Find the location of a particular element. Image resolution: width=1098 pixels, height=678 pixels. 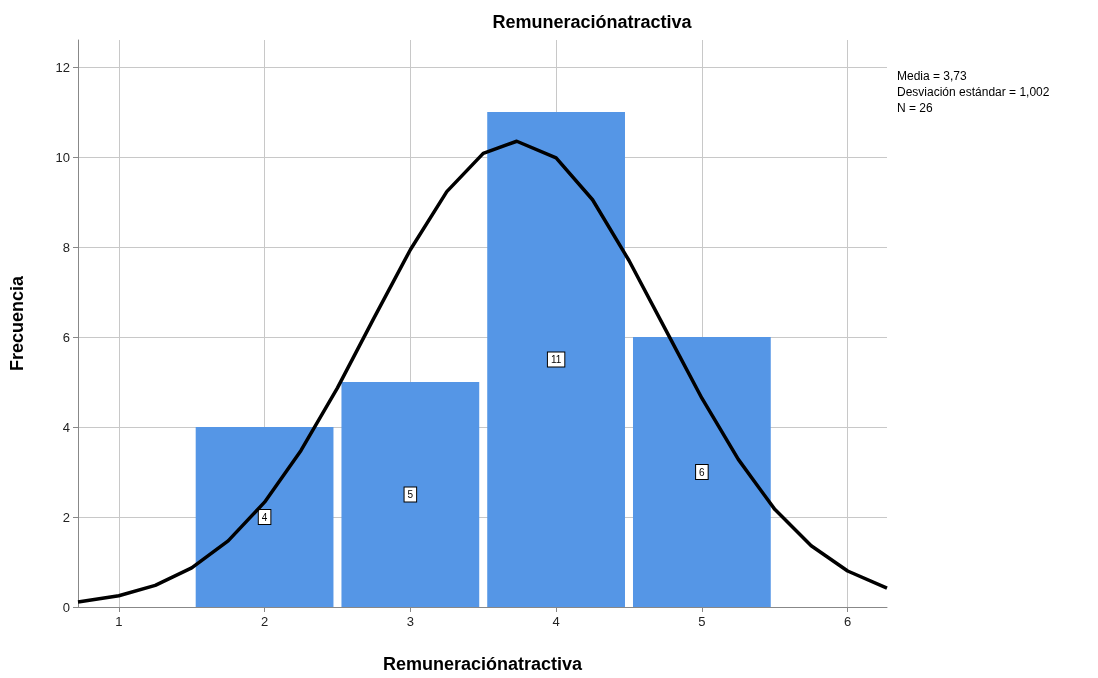

x-tick-label: 4 is located at coordinates (556, 621).